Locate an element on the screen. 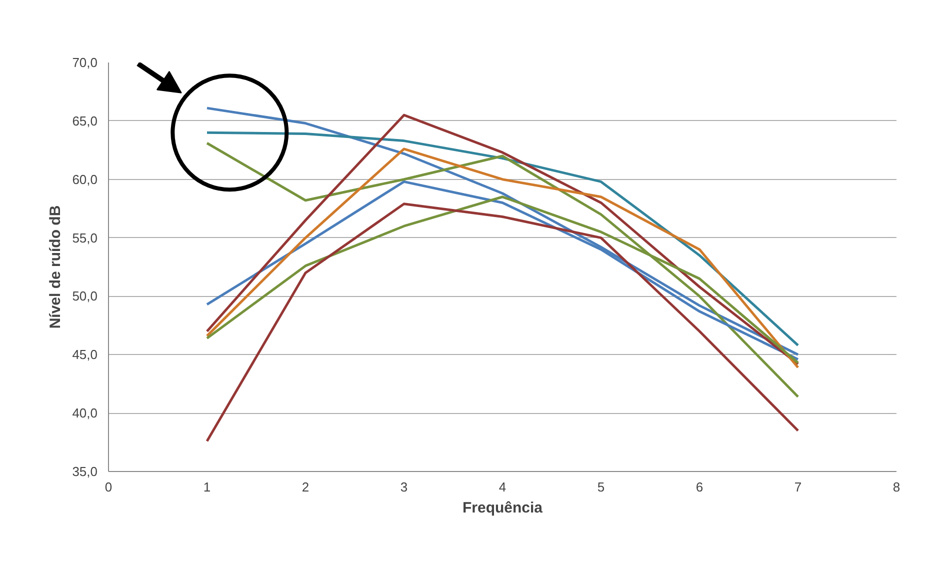 The image size is (944, 571). x-tick-label: 7 is located at coordinates (798, 487).